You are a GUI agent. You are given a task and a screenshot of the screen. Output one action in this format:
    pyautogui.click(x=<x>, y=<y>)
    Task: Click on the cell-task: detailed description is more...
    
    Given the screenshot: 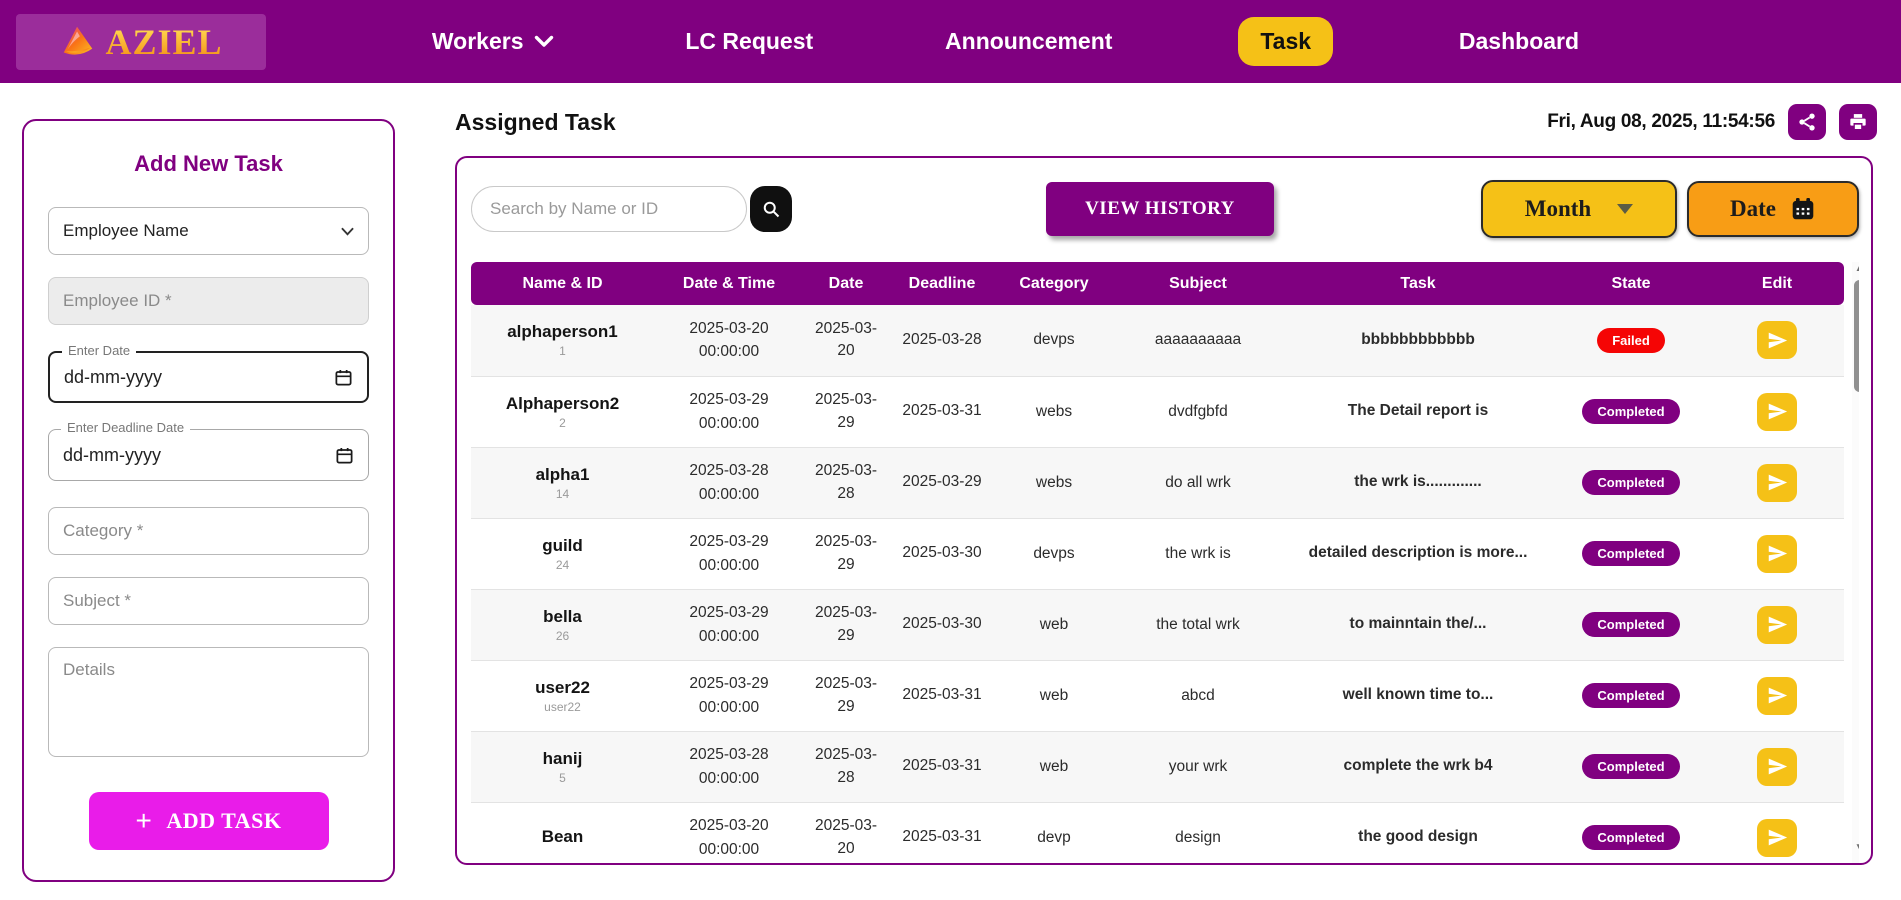 What is the action you would take?
    pyautogui.click(x=1418, y=554)
    